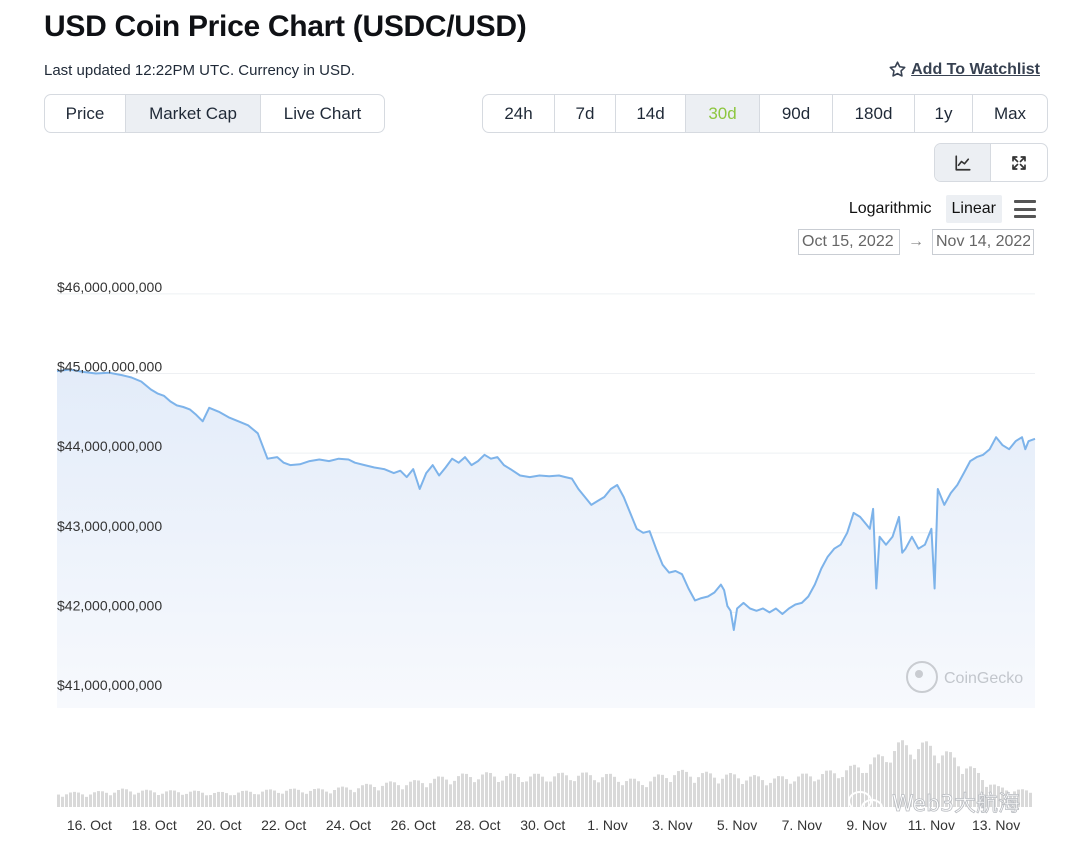  What do you see at coordinates (866, 825) in the screenshot?
I see `x-tick-label: 9. Nov` at bounding box center [866, 825].